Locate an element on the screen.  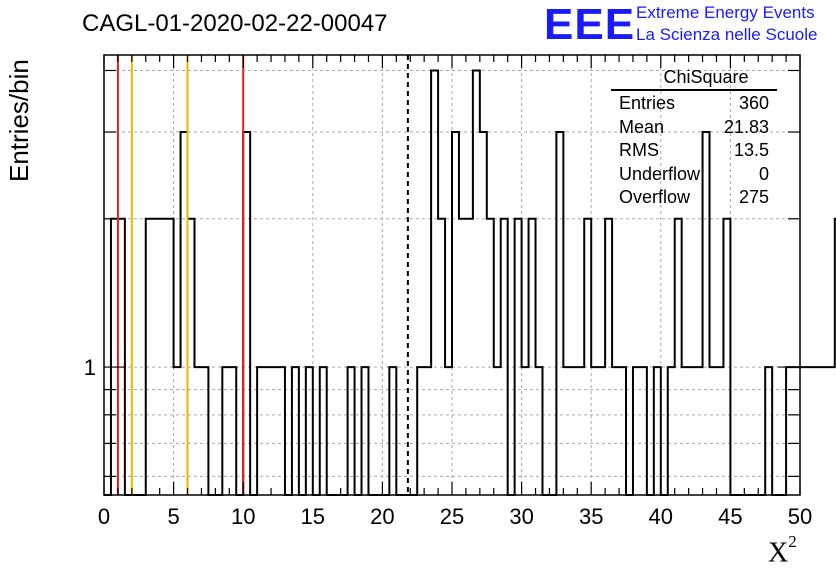
logo-line-1: Extreme Energy Events is located at coordinates (725, 12).